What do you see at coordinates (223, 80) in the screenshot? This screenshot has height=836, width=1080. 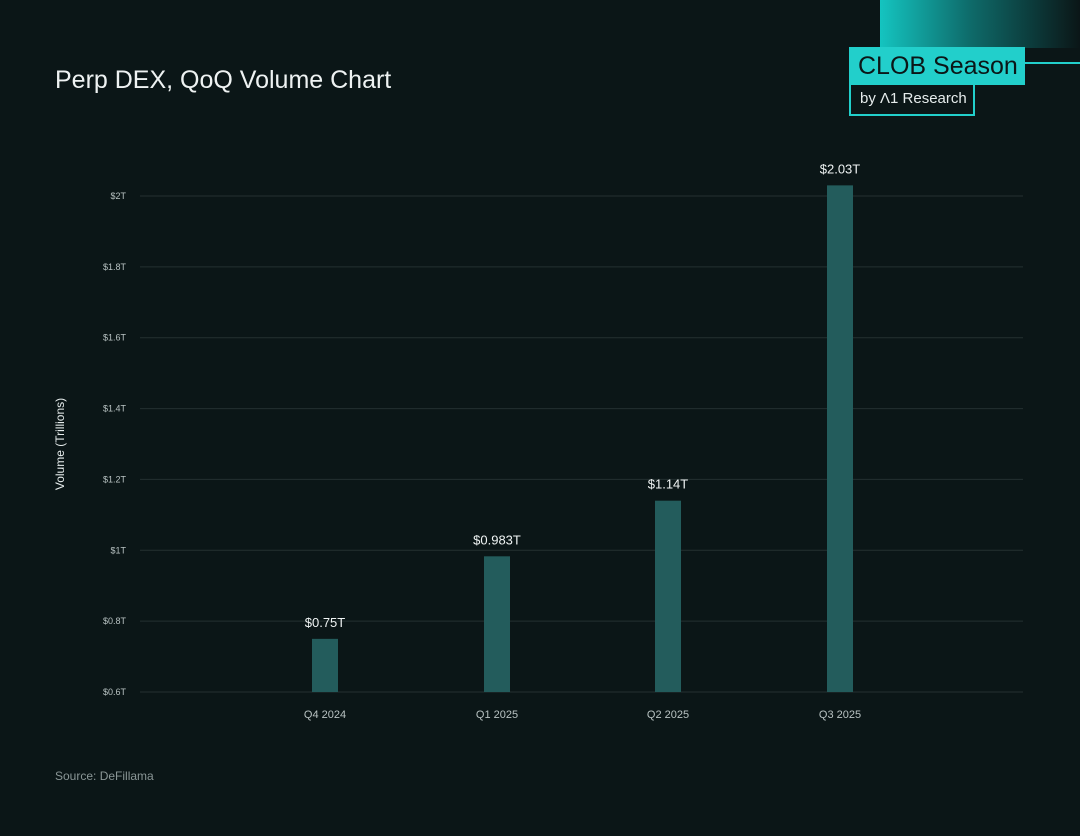 I see `page-title: Perp DEX, QoQ Volume Chart` at bounding box center [223, 80].